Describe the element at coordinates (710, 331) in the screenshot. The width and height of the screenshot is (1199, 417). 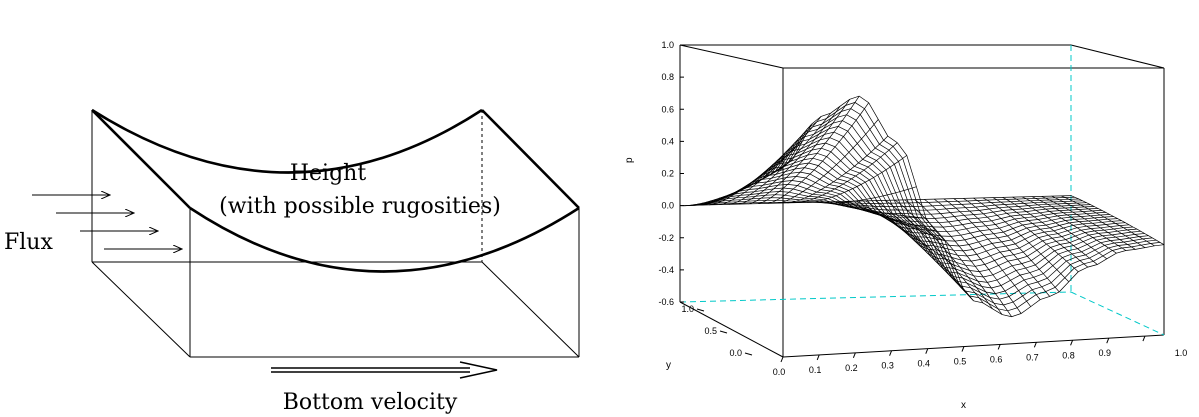
I see `y-tick-label: 0.5` at that location.